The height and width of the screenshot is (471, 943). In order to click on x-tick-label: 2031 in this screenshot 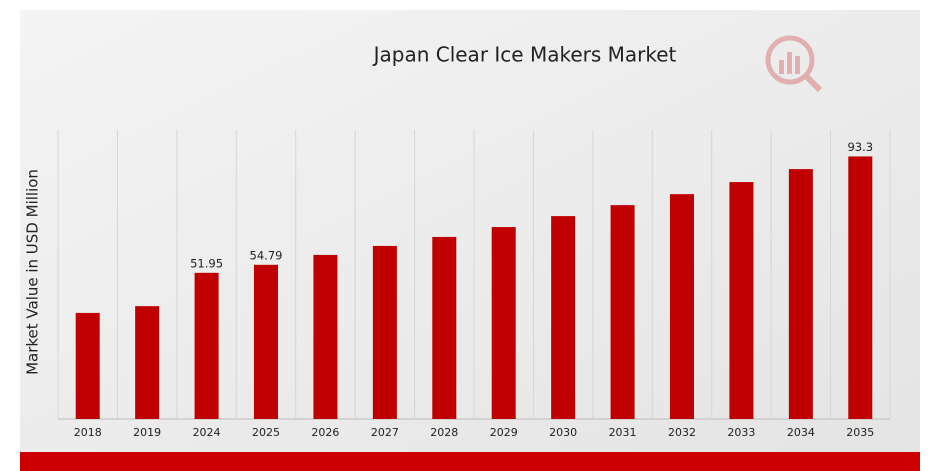, I will do `click(623, 432)`.